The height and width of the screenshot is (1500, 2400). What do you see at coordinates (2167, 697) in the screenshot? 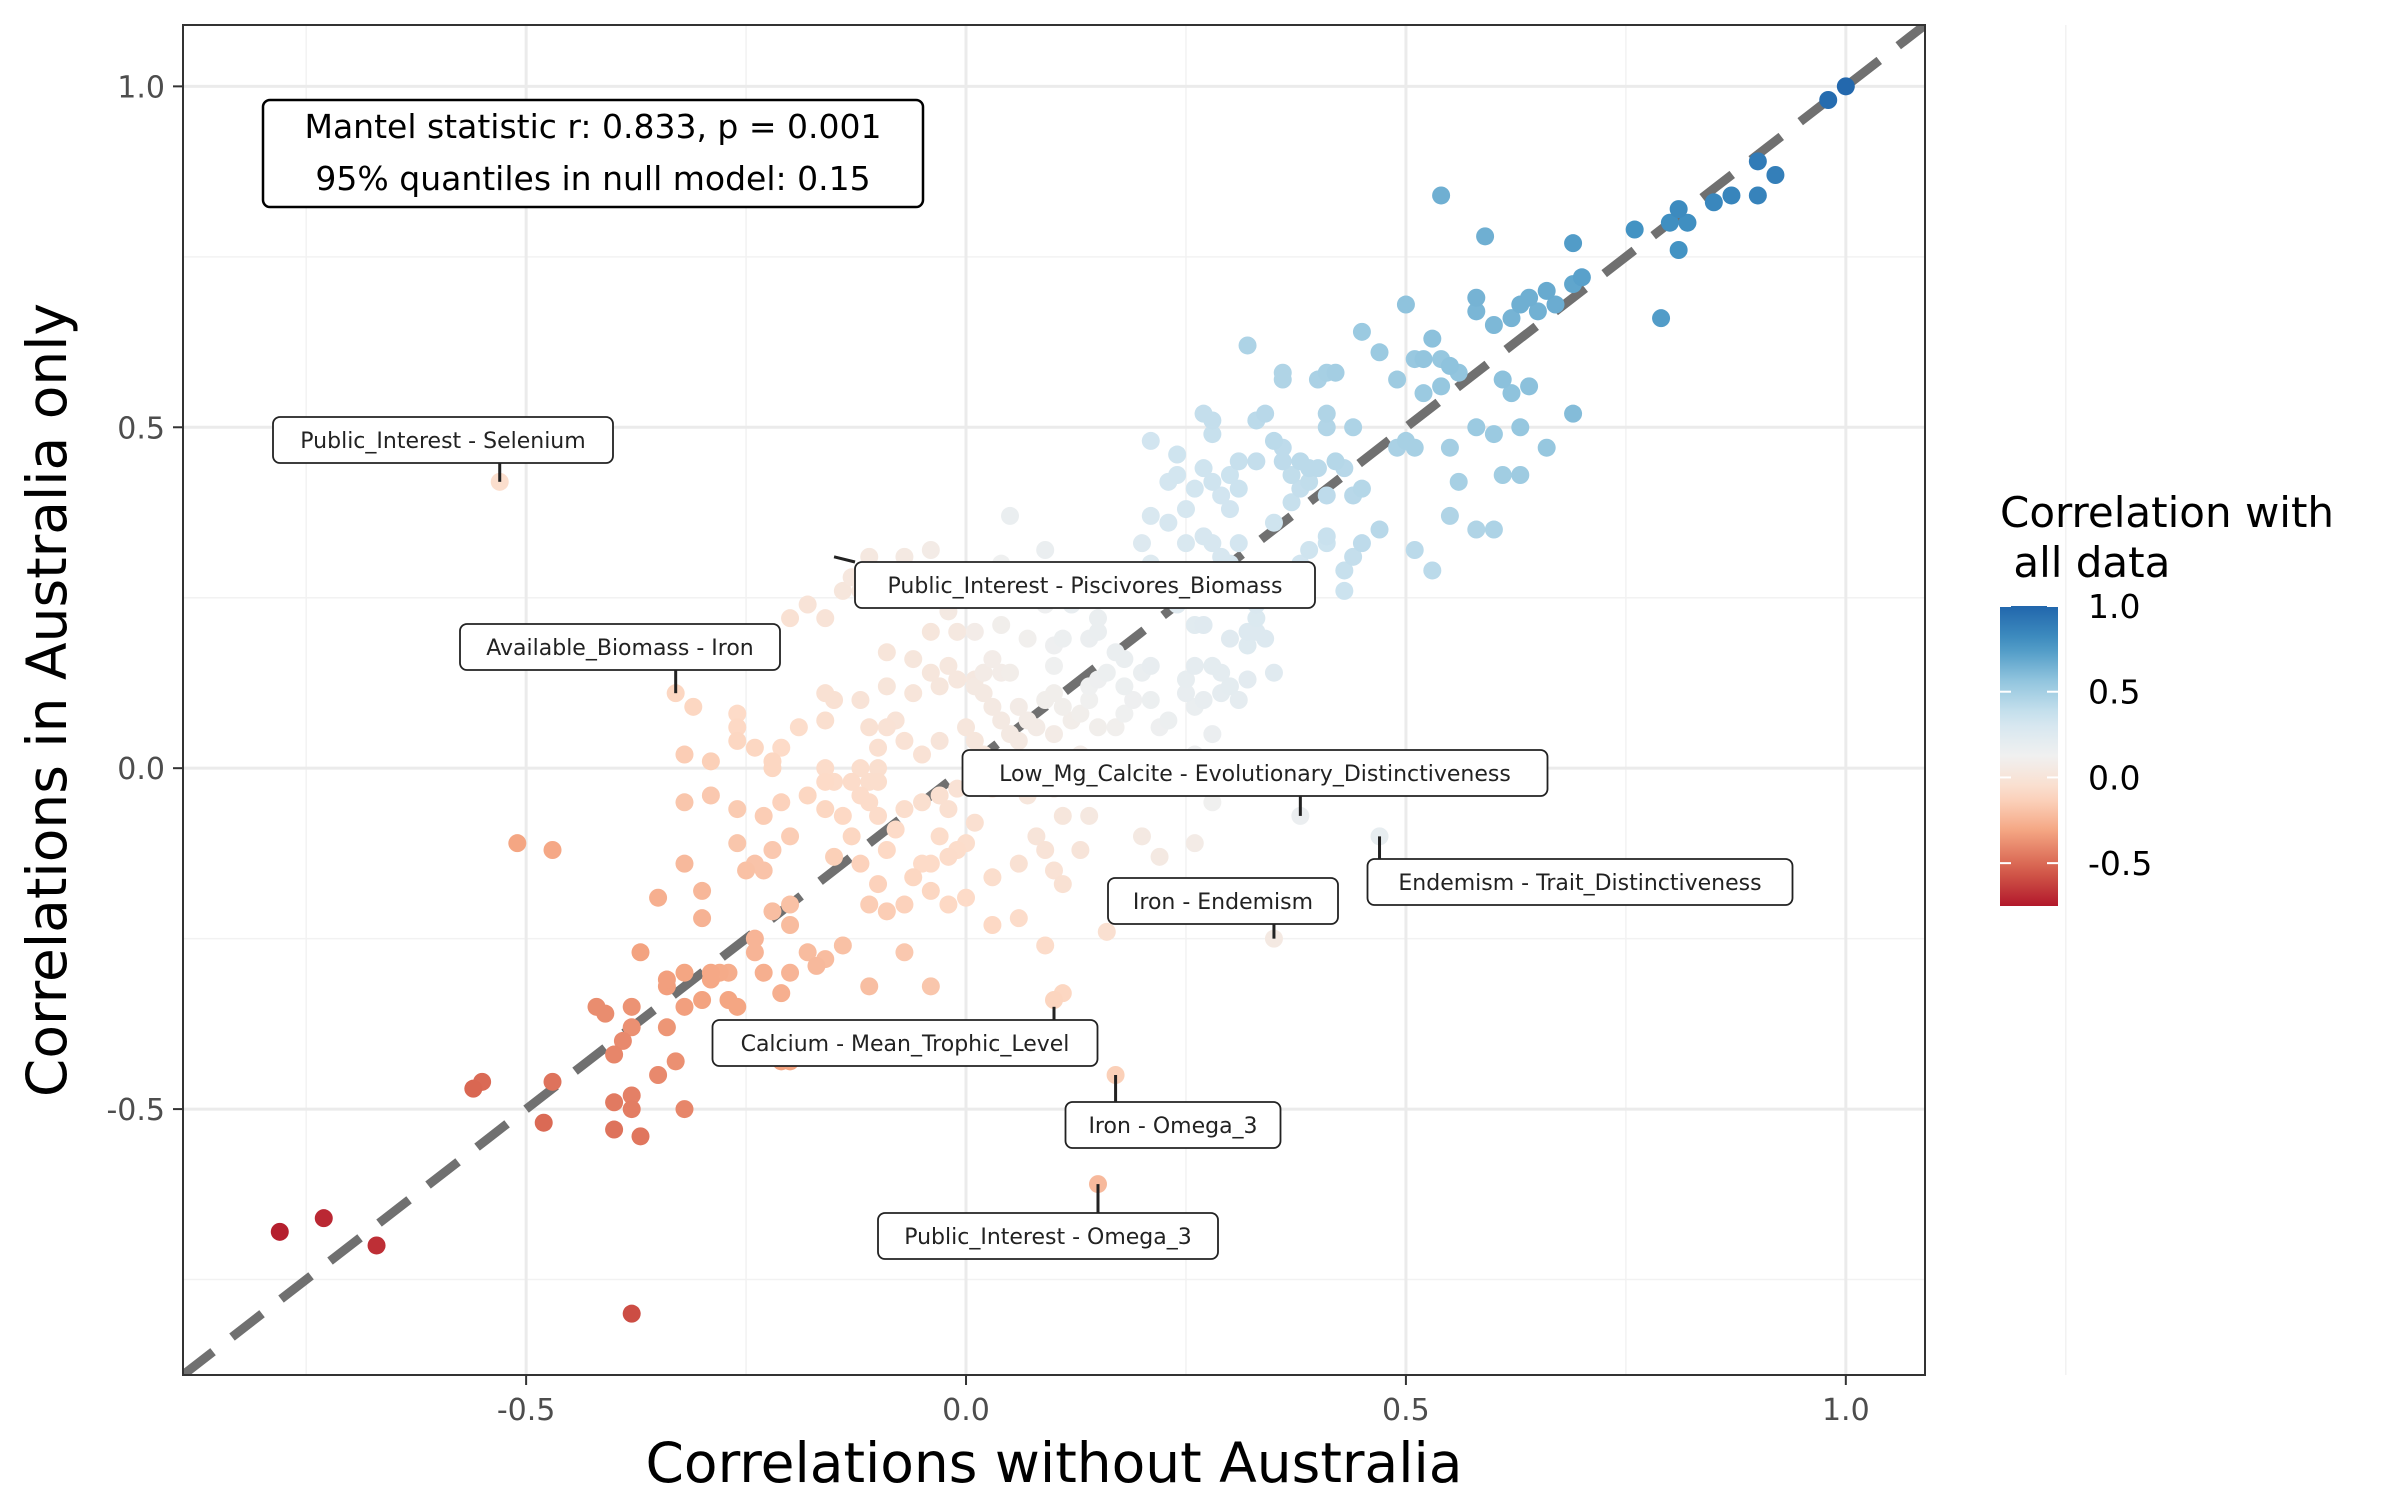
I see `color-legend: Correlation with all data 1.0 0.5 0.0 -0.5` at bounding box center [2167, 697].